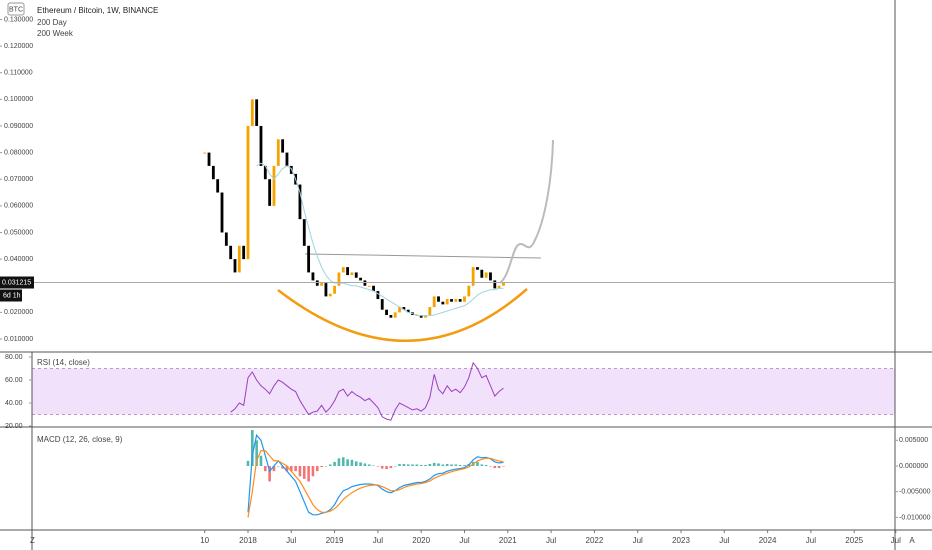 The width and height of the screenshot is (932, 550). What do you see at coordinates (526, 211) in the screenshot?
I see `projection-path` at bounding box center [526, 211].